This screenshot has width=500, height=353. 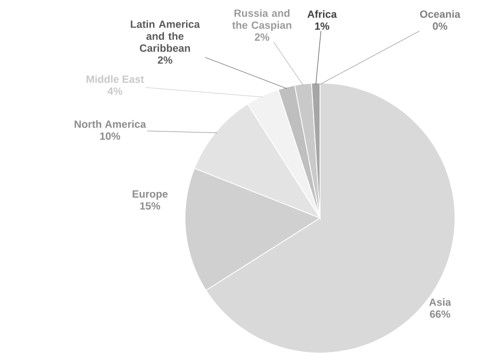 I want to click on text: 0%, so click(x=440, y=26).